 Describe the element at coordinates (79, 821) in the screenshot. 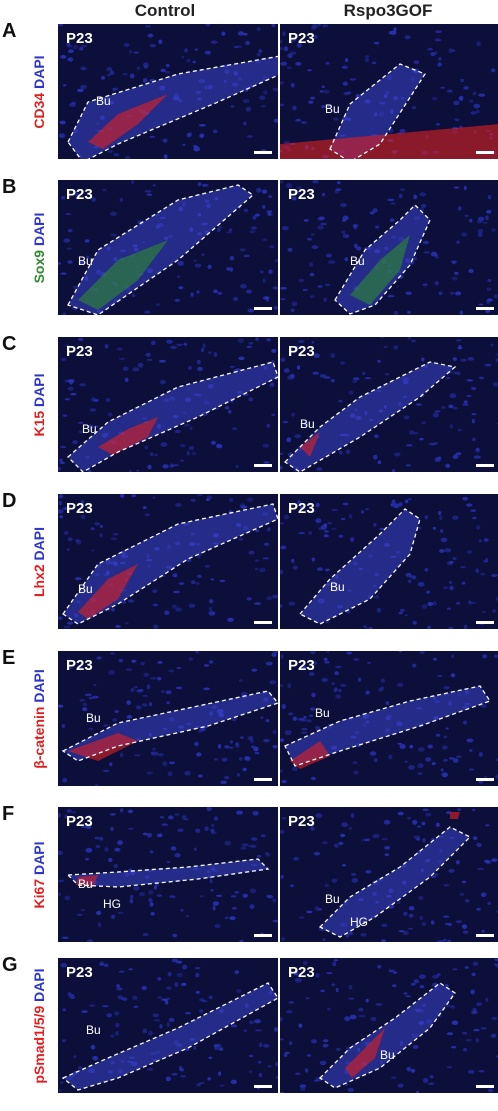

I see `age-label: P23` at that location.